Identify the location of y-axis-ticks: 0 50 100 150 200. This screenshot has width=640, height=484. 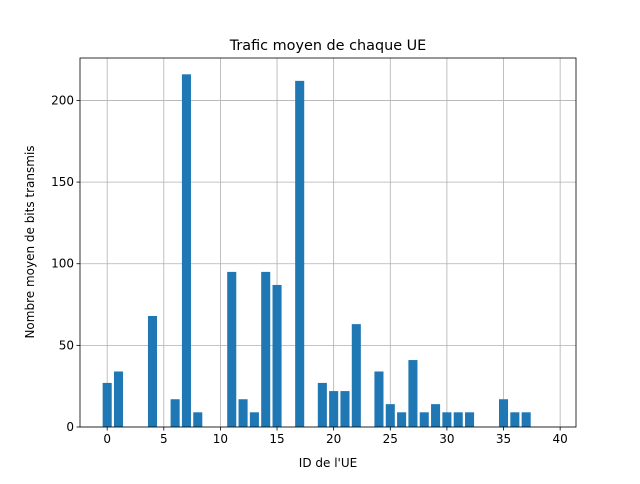
(65, 263).